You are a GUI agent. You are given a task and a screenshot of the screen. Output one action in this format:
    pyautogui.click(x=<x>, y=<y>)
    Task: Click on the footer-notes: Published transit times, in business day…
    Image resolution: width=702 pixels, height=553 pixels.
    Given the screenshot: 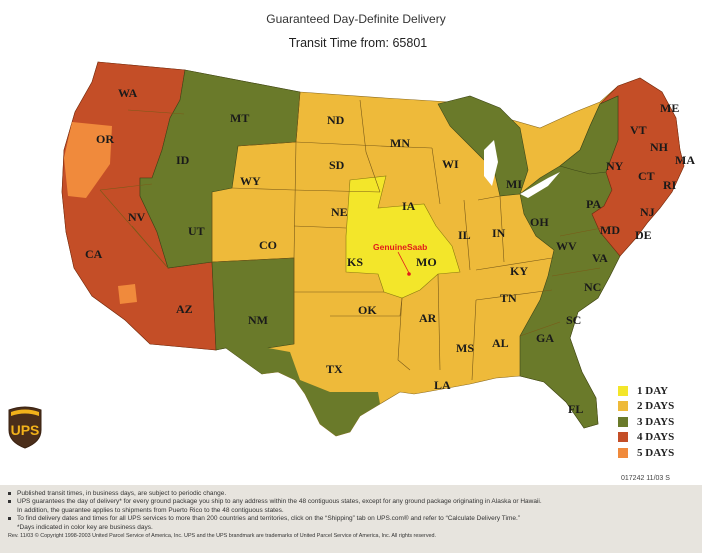 What is the action you would take?
    pyautogui.click(x=351, y=519)
    